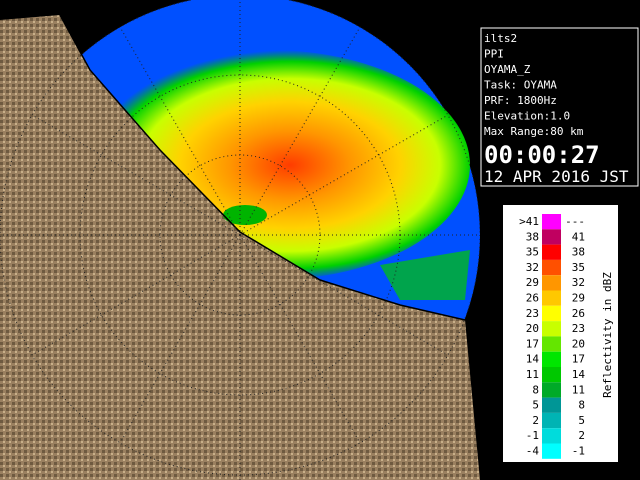 The width and height of the screenshot is (640, 480). I want to click on legend-low: 32, so click(532, 267).